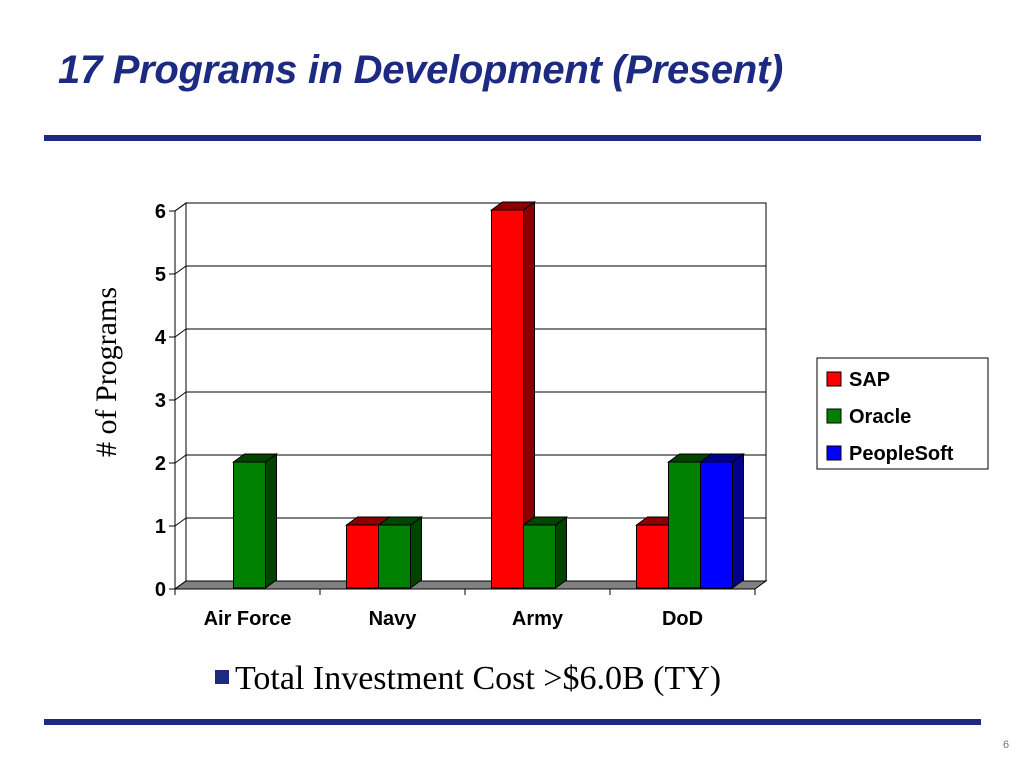 Image resolution: width=1024 pixels, height=768 pixels. What do you see at coordinates (393, 619) in the screenshot?
I see `x-tick-label: Navy` at bounding box center [393, 619].